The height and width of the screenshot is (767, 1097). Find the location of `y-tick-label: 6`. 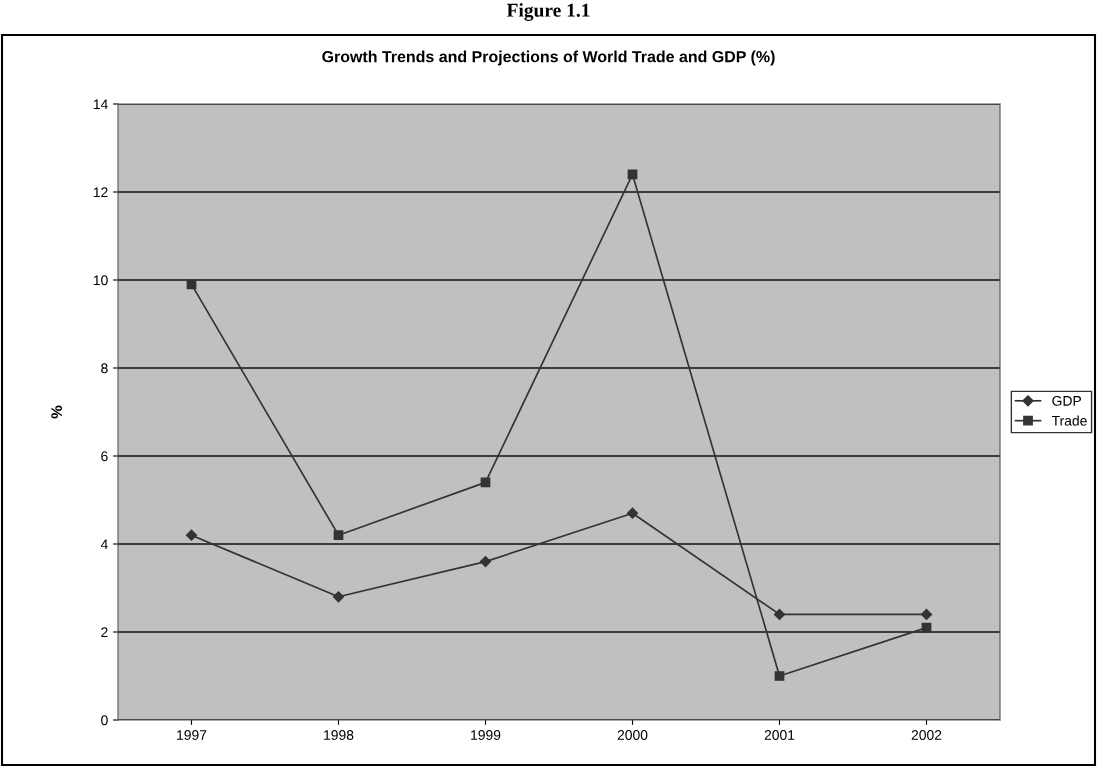

y-tick-label: 6 is located at coordinates (104, 456).